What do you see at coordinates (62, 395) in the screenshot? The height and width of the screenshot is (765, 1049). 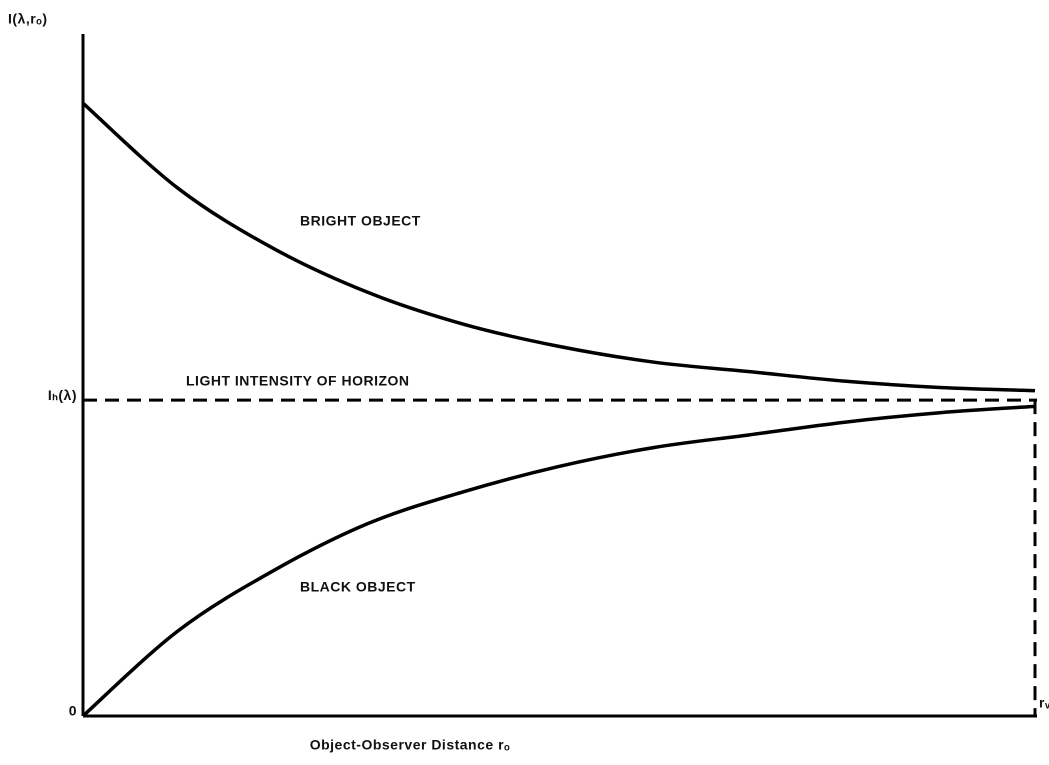 I see `y-tick-label: Iₕ(λ)` at bounding box center [62, 395].